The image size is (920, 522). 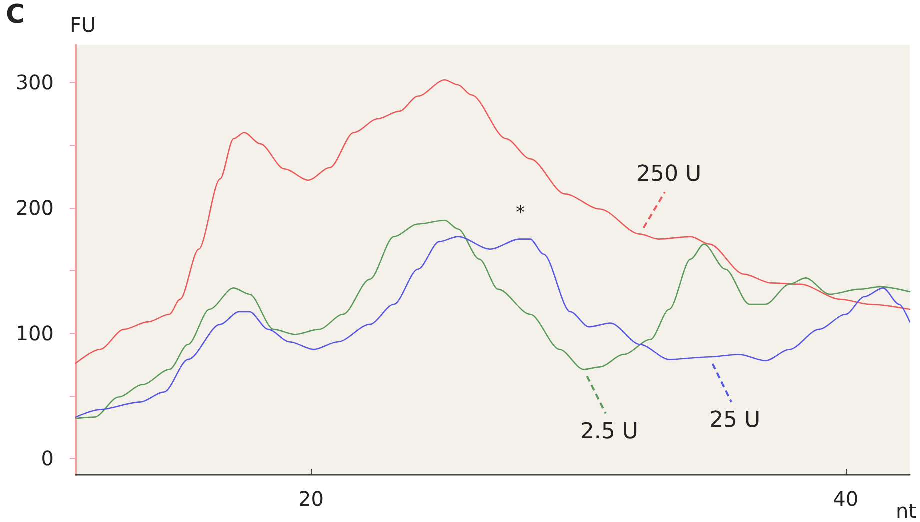 What do you see at coordinates (35, 333) in the screenshot?
I see `y-tick-label: 100` at bounding box center [35, 333].